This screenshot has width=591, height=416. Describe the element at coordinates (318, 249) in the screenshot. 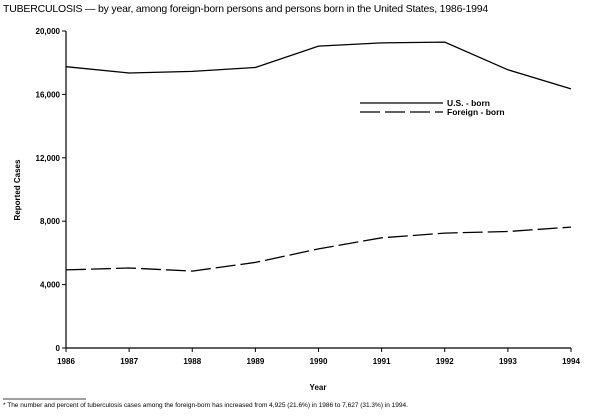

I see `series-line-foreign-born` at that location.